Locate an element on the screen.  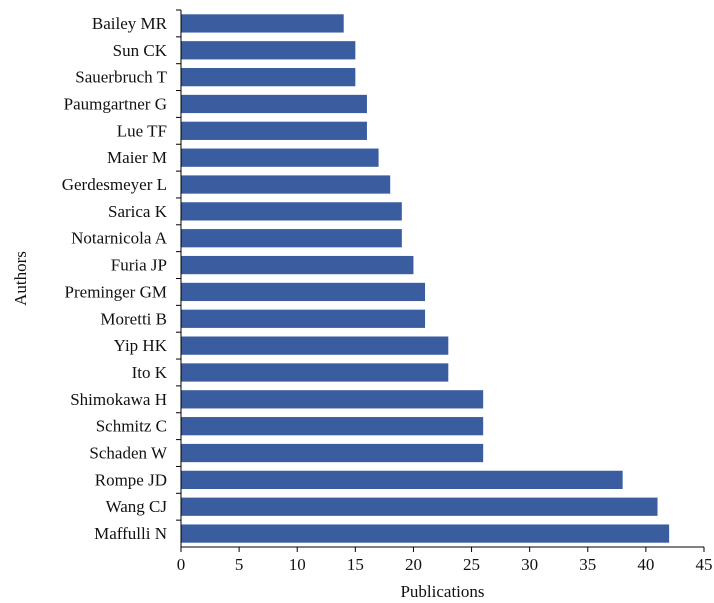
category-label: Schmitz C is located at coordinates (131, 426).